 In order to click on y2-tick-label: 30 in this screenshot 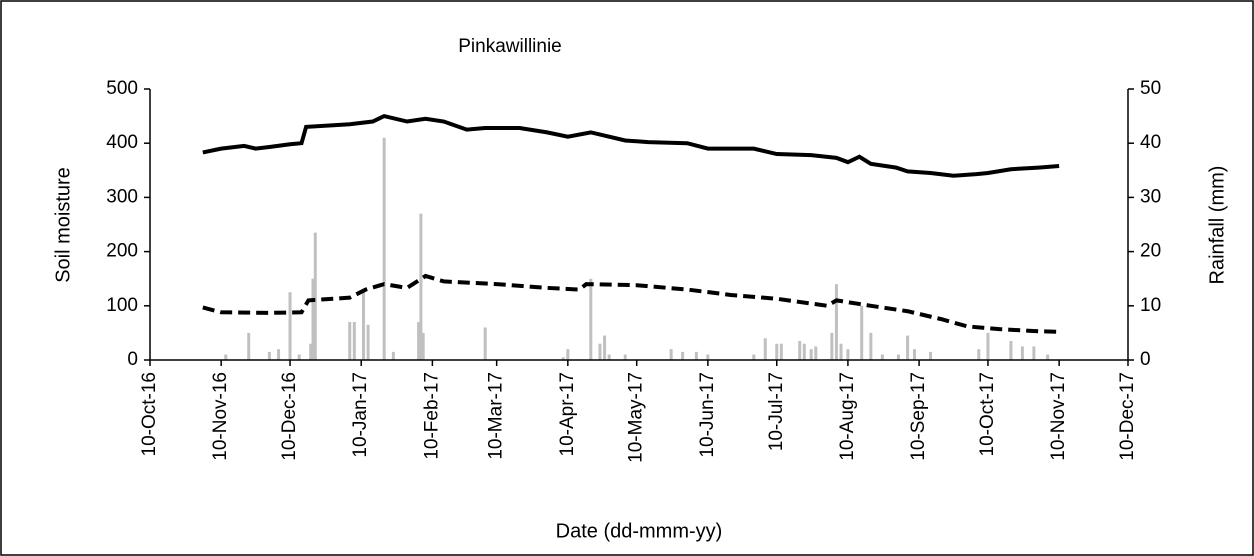, I will do `click(1150, 196)`.